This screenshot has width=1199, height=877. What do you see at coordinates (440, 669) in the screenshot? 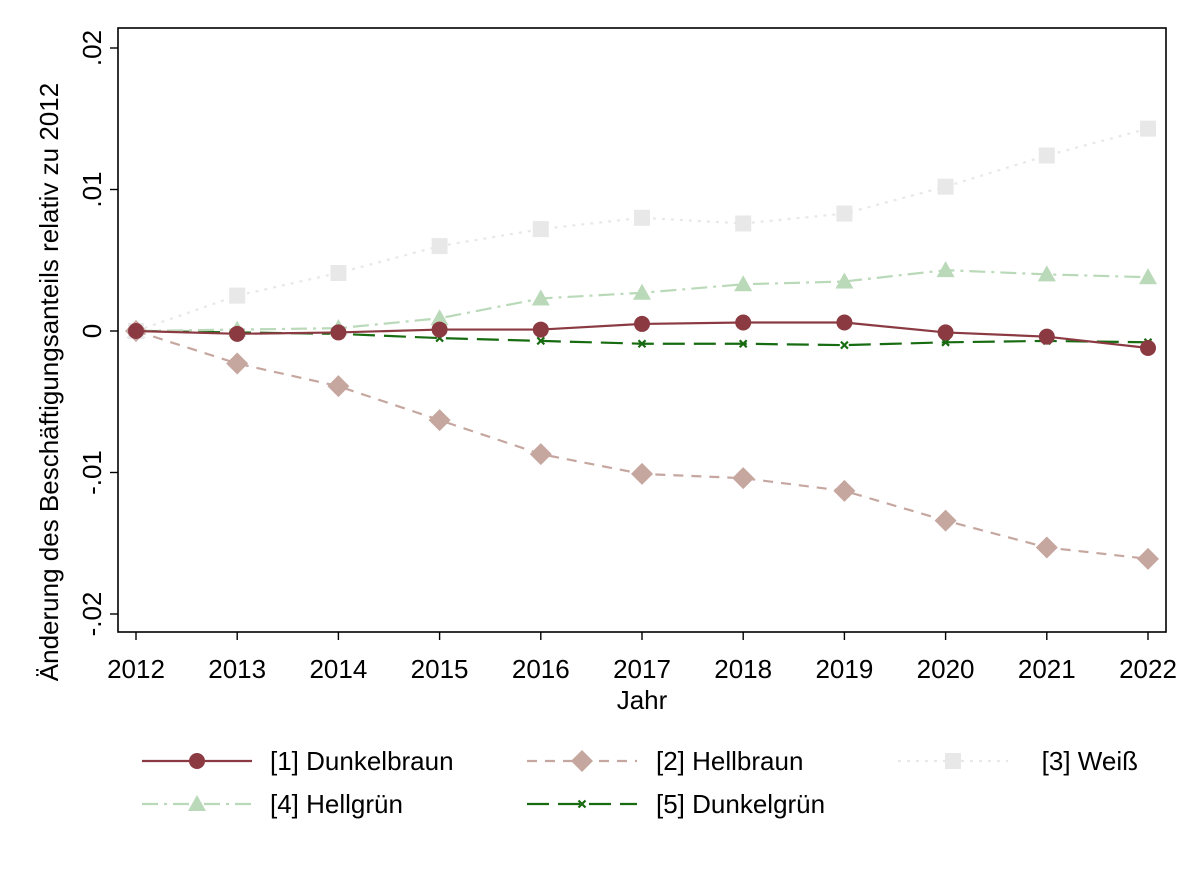
I see `x-tick-label: 2015` at bounding box center [440, 669].